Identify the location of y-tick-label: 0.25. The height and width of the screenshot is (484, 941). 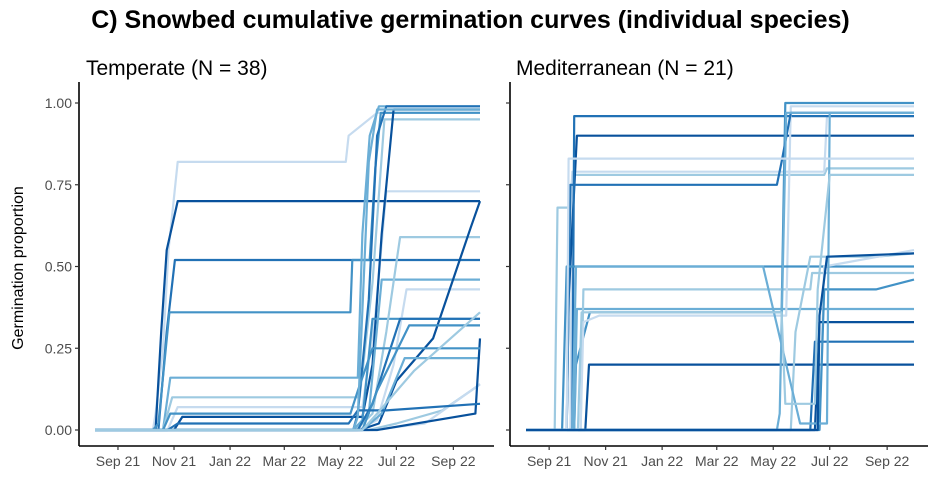
(58, 348).